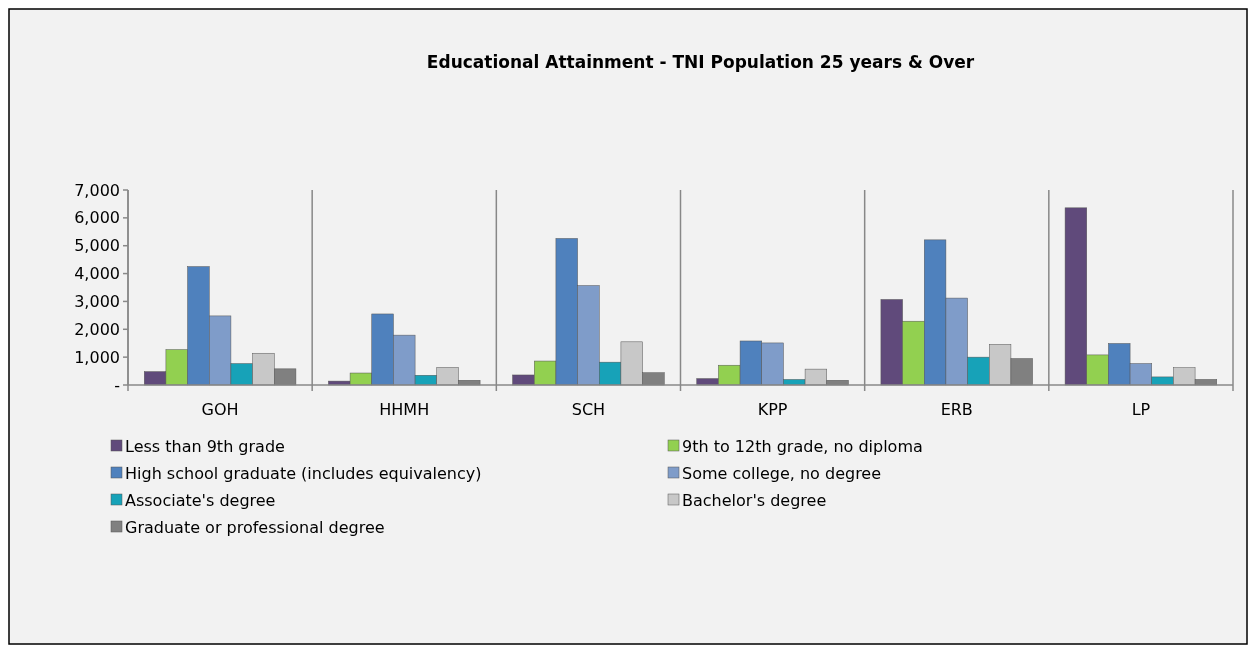 The image size is (1248, 645). Describe the element at coordinates (802, 446) in the screenshot. I see `legend-label: 9th to 12th grade, no diploma` at that location.